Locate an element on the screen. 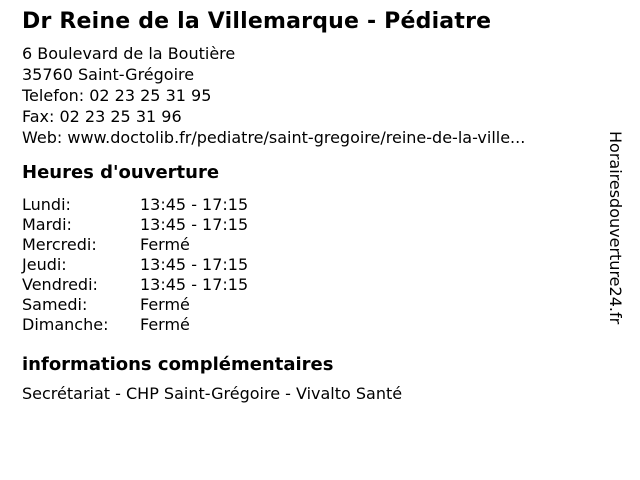  day-label: Mercredi: is located at coordinates (59, 244).